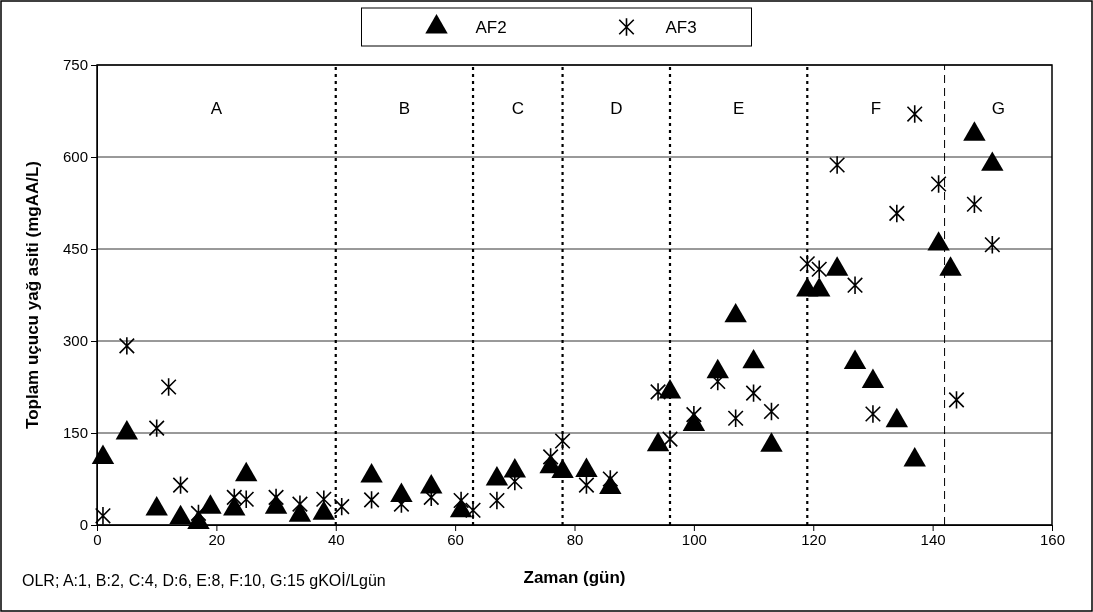 This screenshot has height=612, width=1093. What do you see at coordinates (575, 539) in the screenshot?
I see `x-tick-label: 80` at bounding box center [575, 539].